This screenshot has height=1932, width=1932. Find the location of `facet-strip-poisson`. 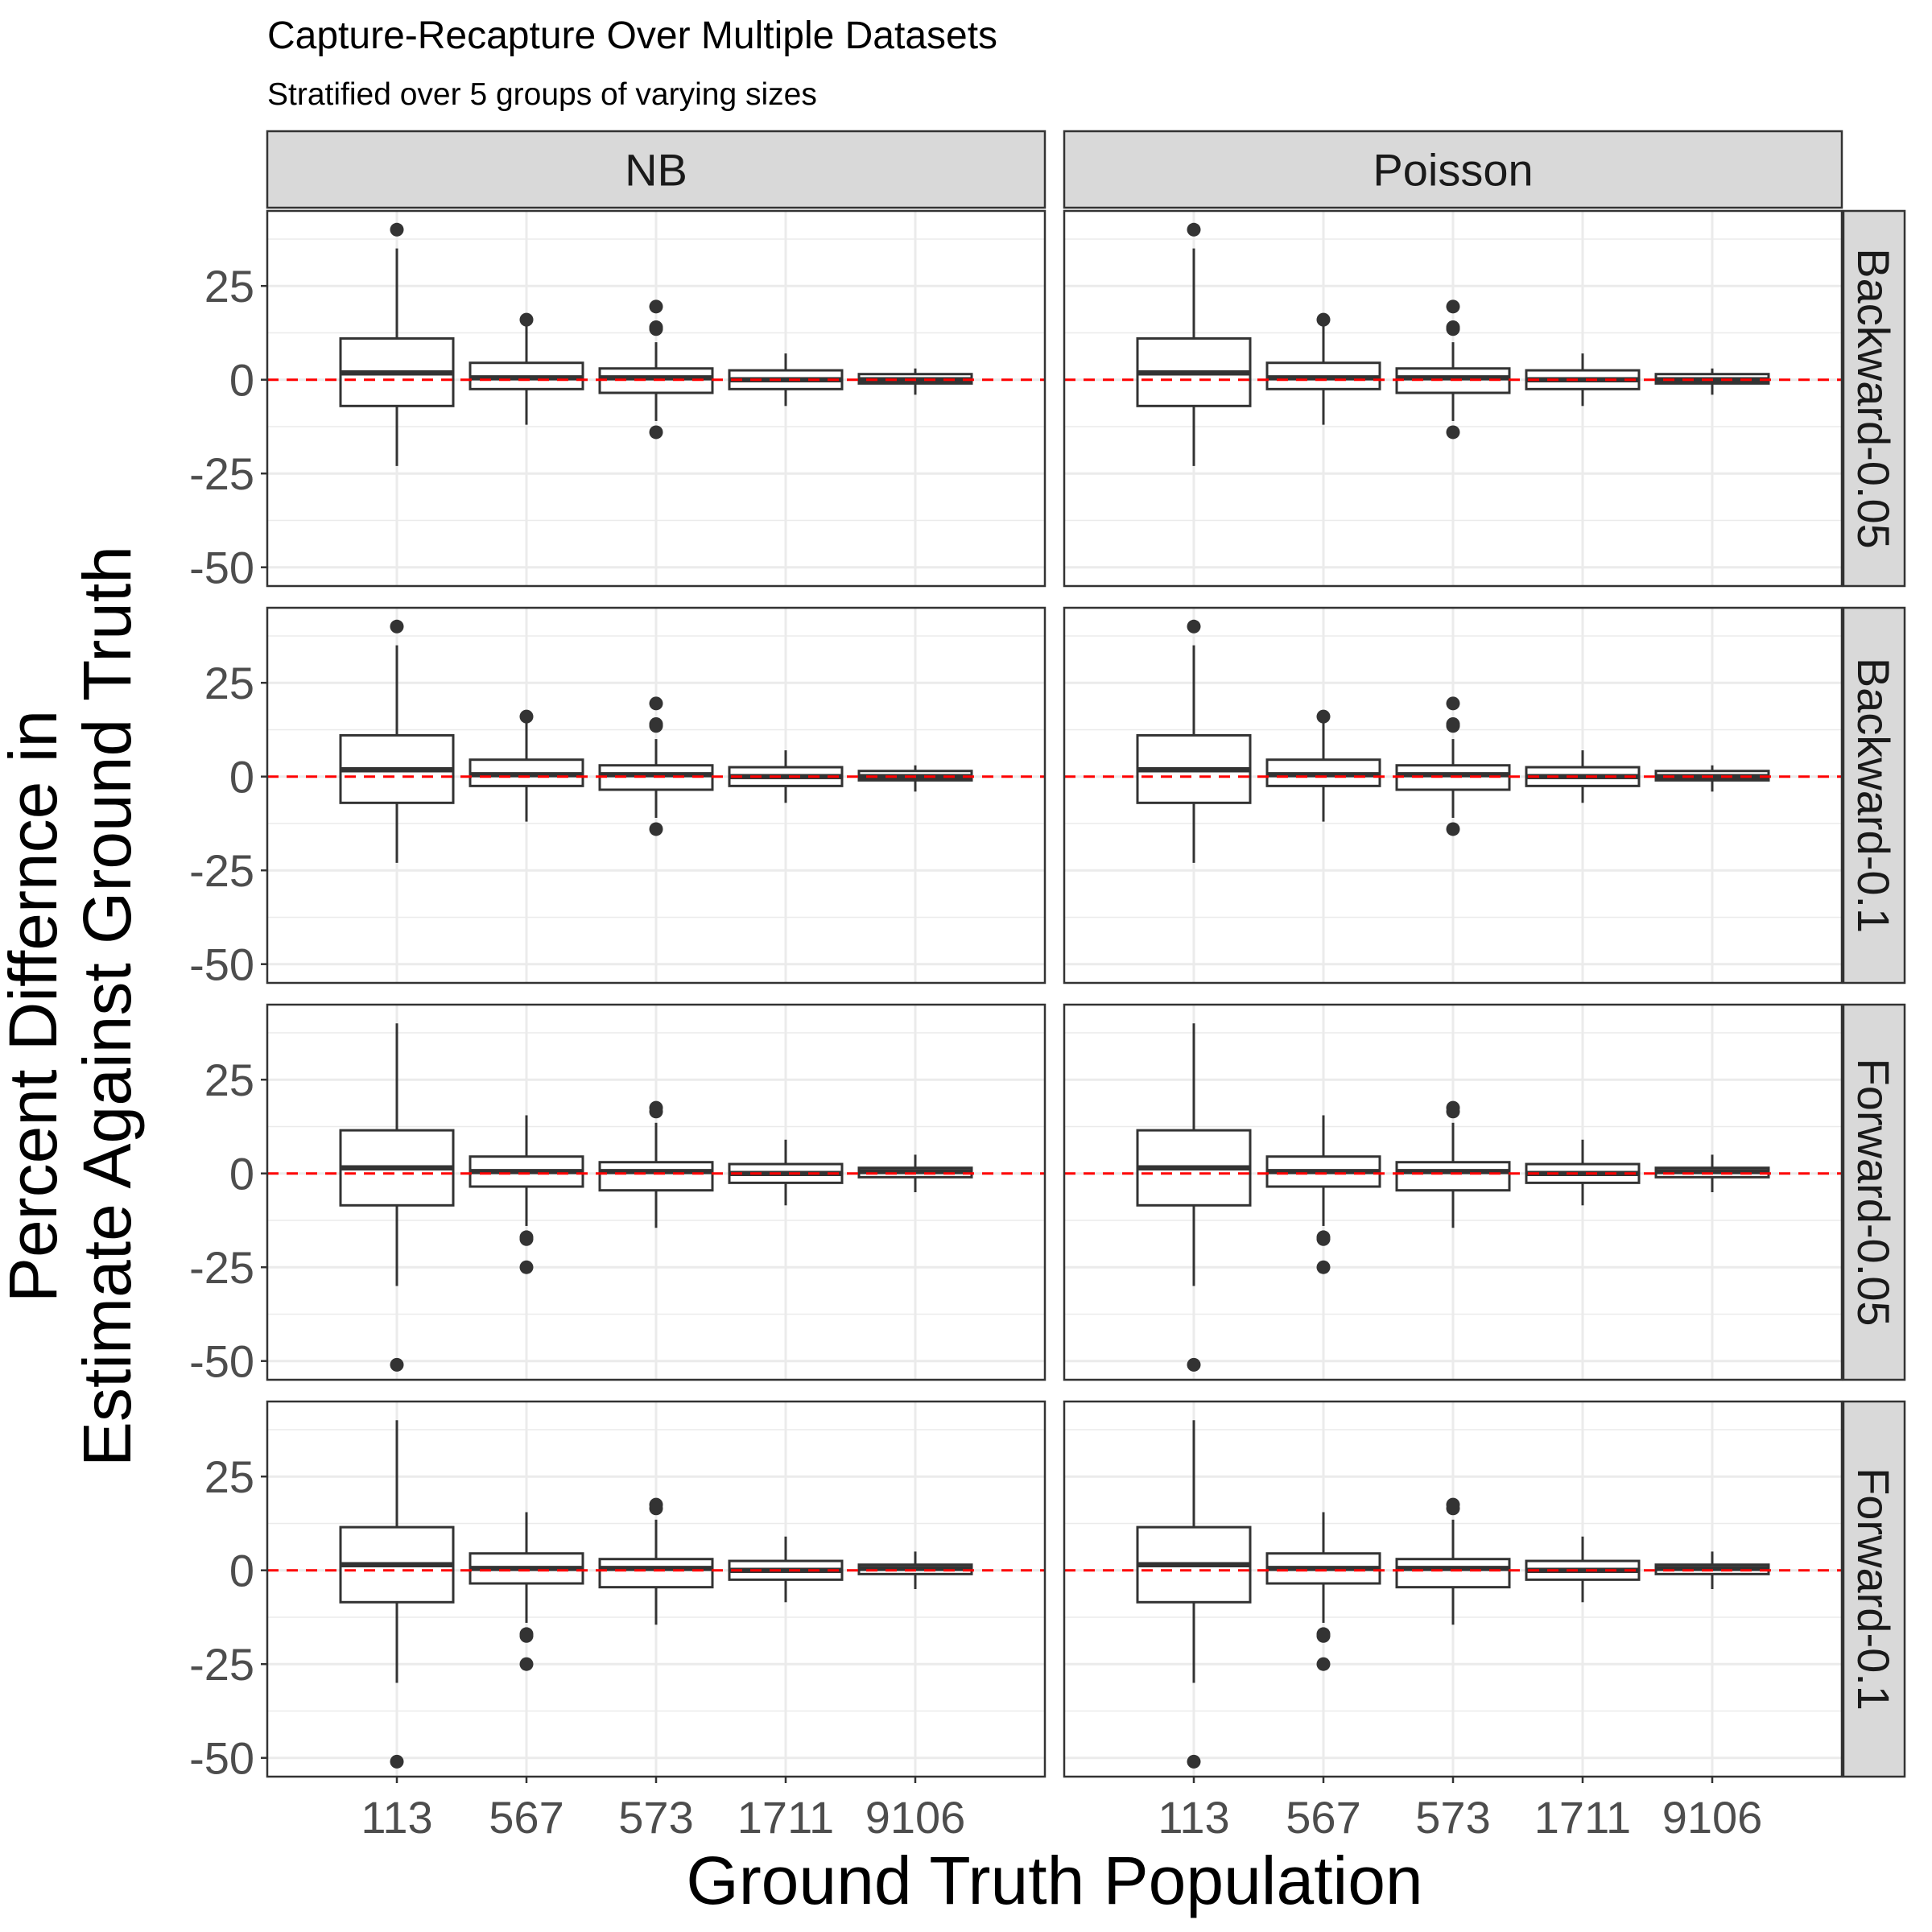

facet-strip-poisson is located at coordinates (1453, 169).